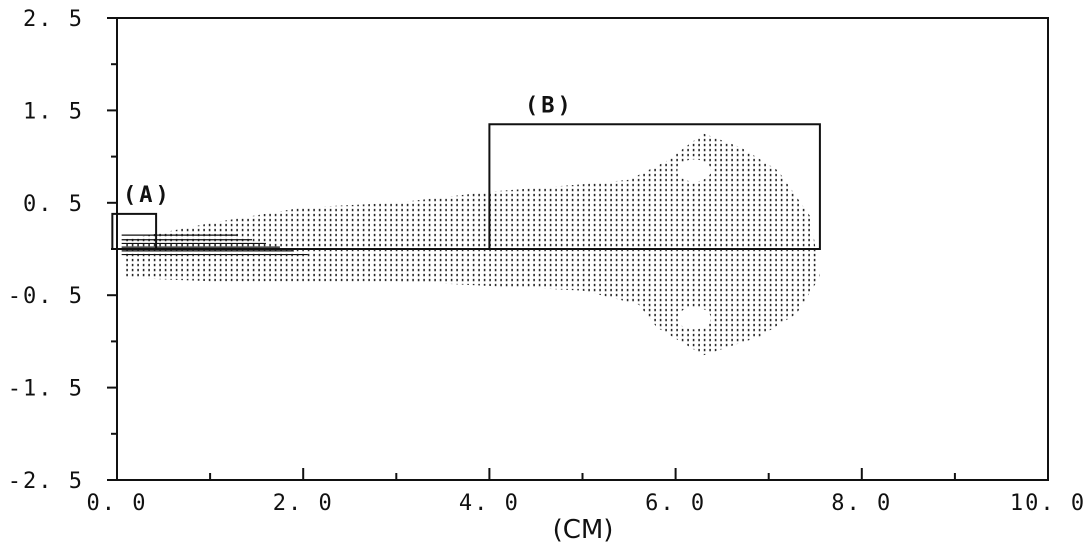 Image resolution: width=1085 pixels, height=551 pixels. What do you see at coordinates (62, 250) in the screenshot?
I see `y-axis-ticks: 2. 5 1. 5 0. 5 -0. 5 -1. 5 -2. 5` at bounding box center [62, 250].